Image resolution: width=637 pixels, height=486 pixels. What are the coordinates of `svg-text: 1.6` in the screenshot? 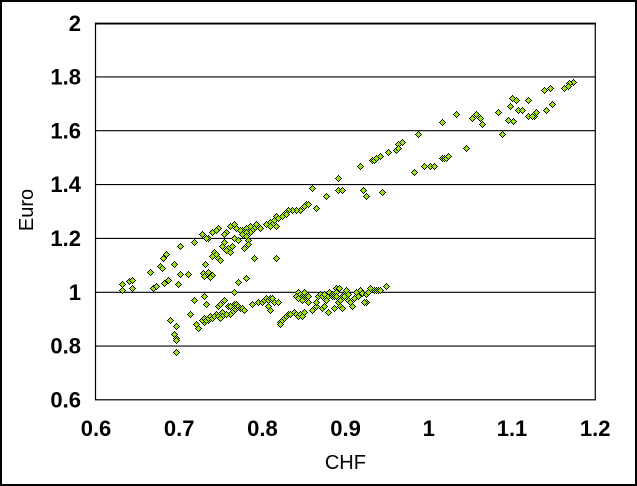 It's located at (65, 130).